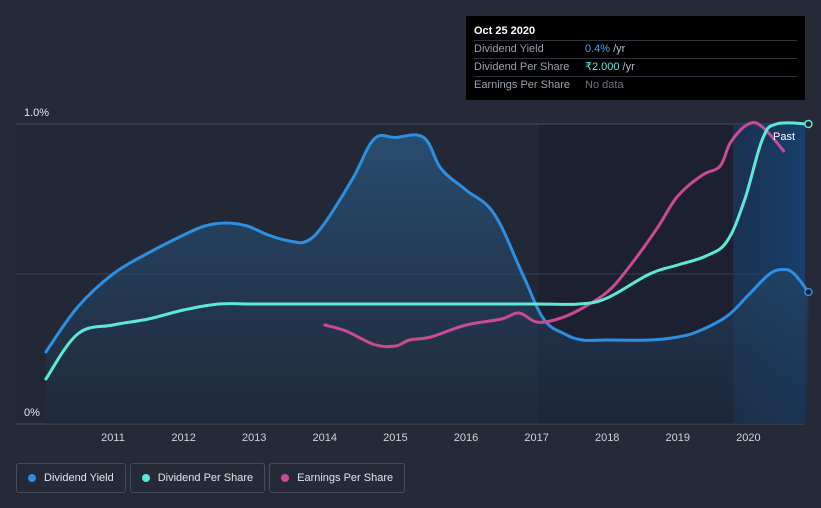  Describe the element at coordinates (604, 85) in the screenshot. I see `tooltip-value: No data` at that location.